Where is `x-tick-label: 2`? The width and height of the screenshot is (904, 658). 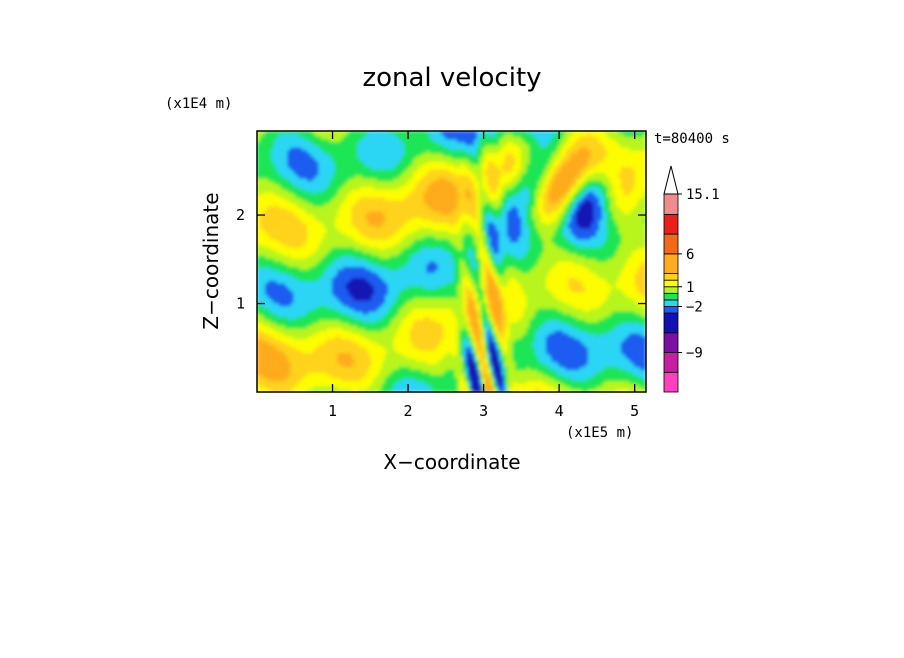 x-tick-label: 2 is located at coordinates (408, 411).